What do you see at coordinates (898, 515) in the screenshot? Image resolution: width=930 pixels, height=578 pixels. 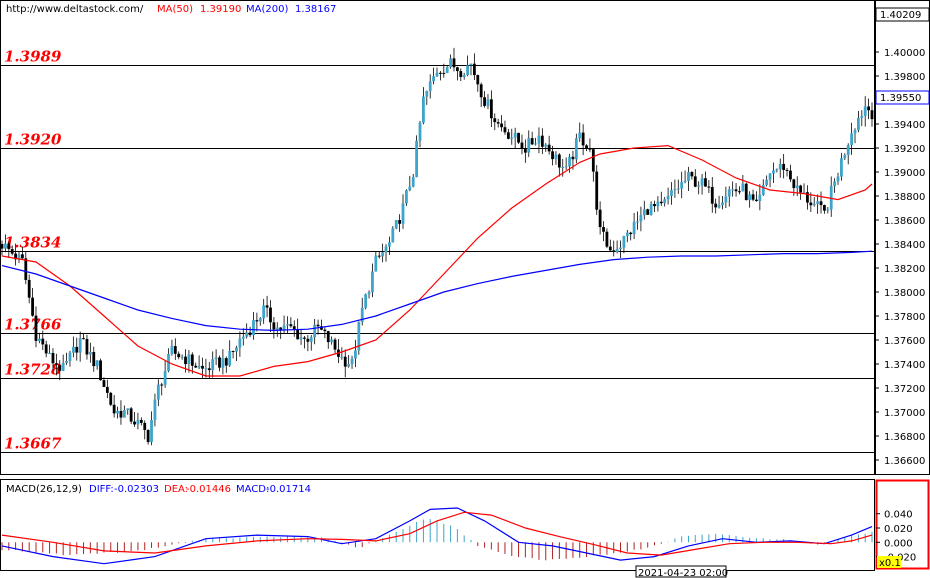 I see `macd-tick-label: 0.040` at bounding box center [898, 515].